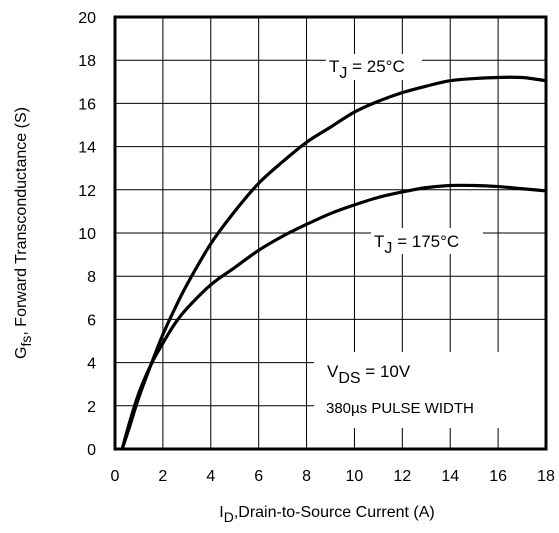 This screenshot has width=559, height=533. I want to click on y-tick-label: 14, so click(87, 148).